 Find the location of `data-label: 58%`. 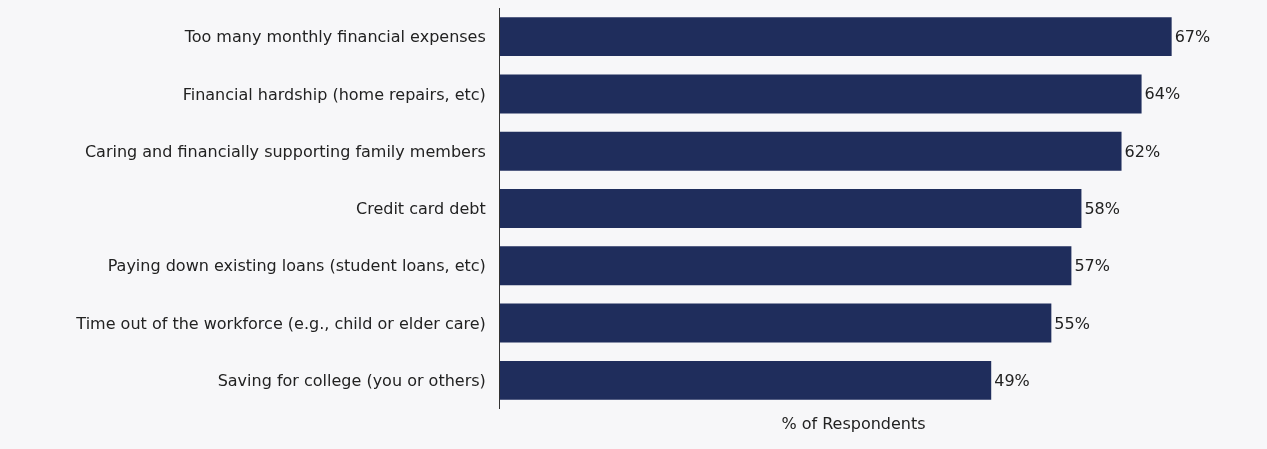

data-label: 58% is located at coordinates (1102, 208).